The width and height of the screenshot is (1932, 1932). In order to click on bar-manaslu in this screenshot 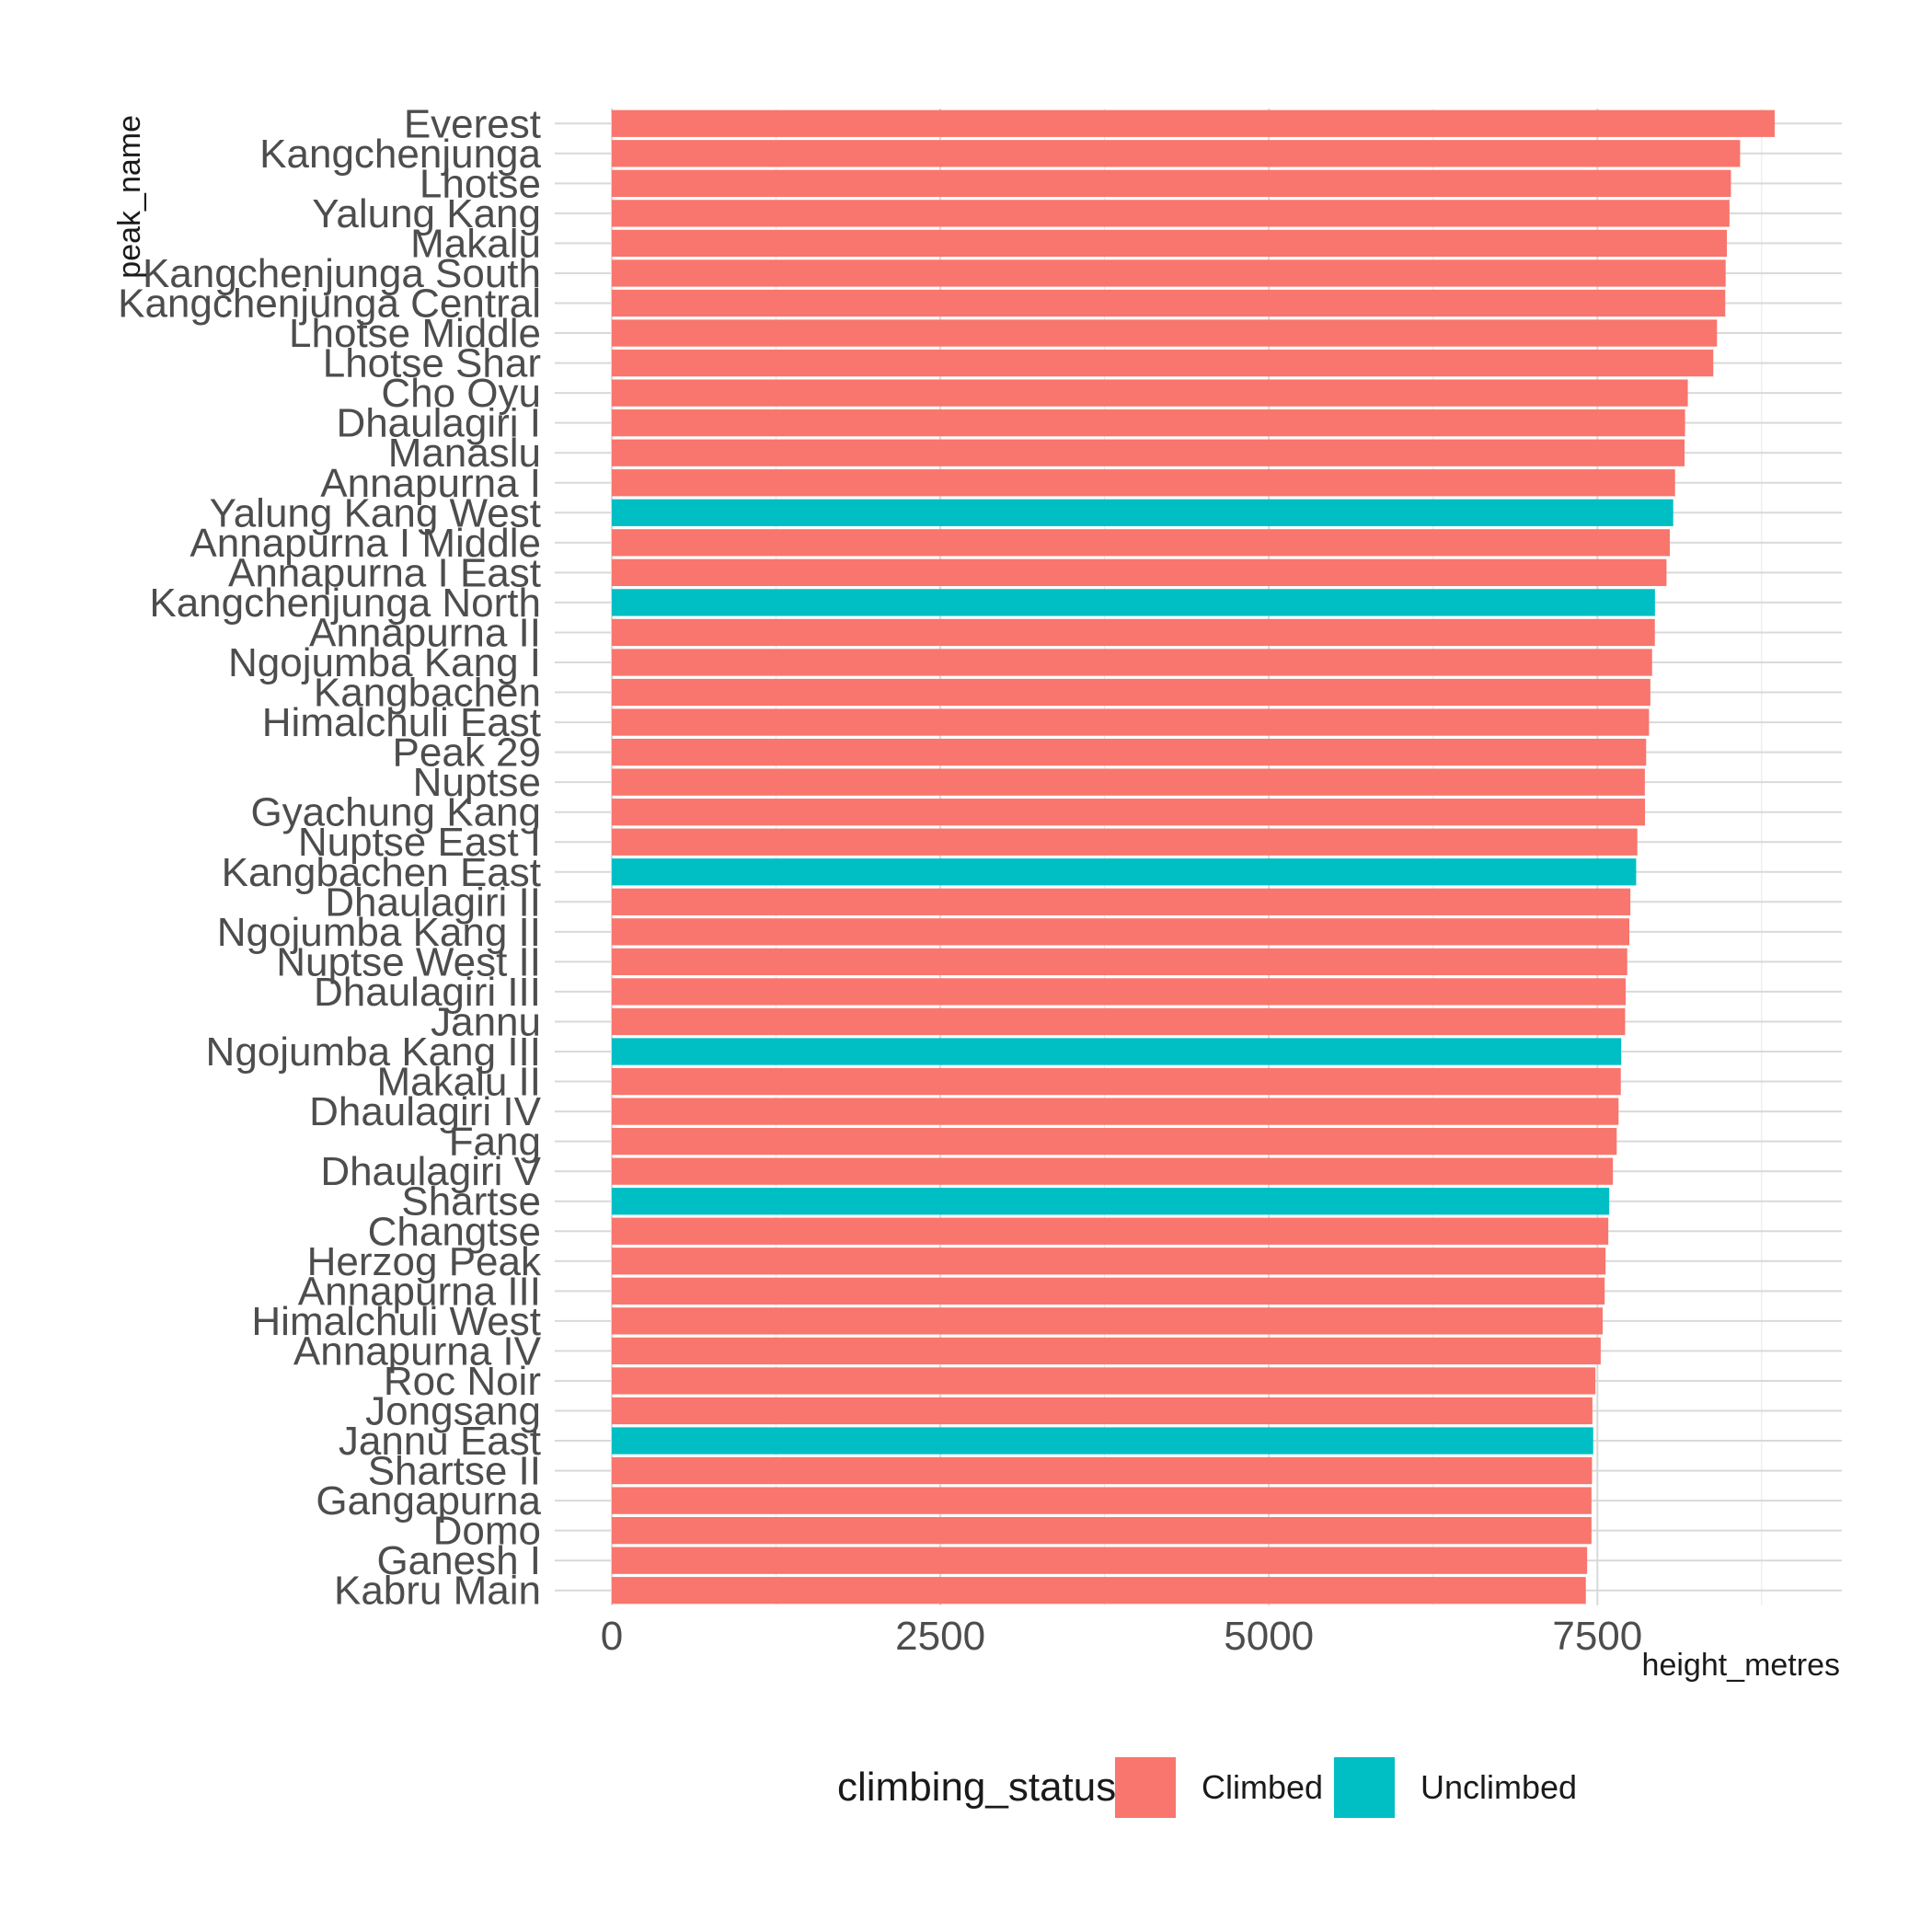, I will do `click(1148, 452)`.